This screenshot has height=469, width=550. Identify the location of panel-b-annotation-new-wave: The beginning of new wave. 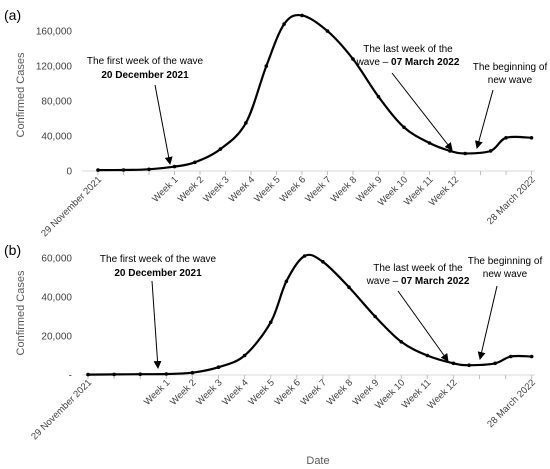
(505, 308).